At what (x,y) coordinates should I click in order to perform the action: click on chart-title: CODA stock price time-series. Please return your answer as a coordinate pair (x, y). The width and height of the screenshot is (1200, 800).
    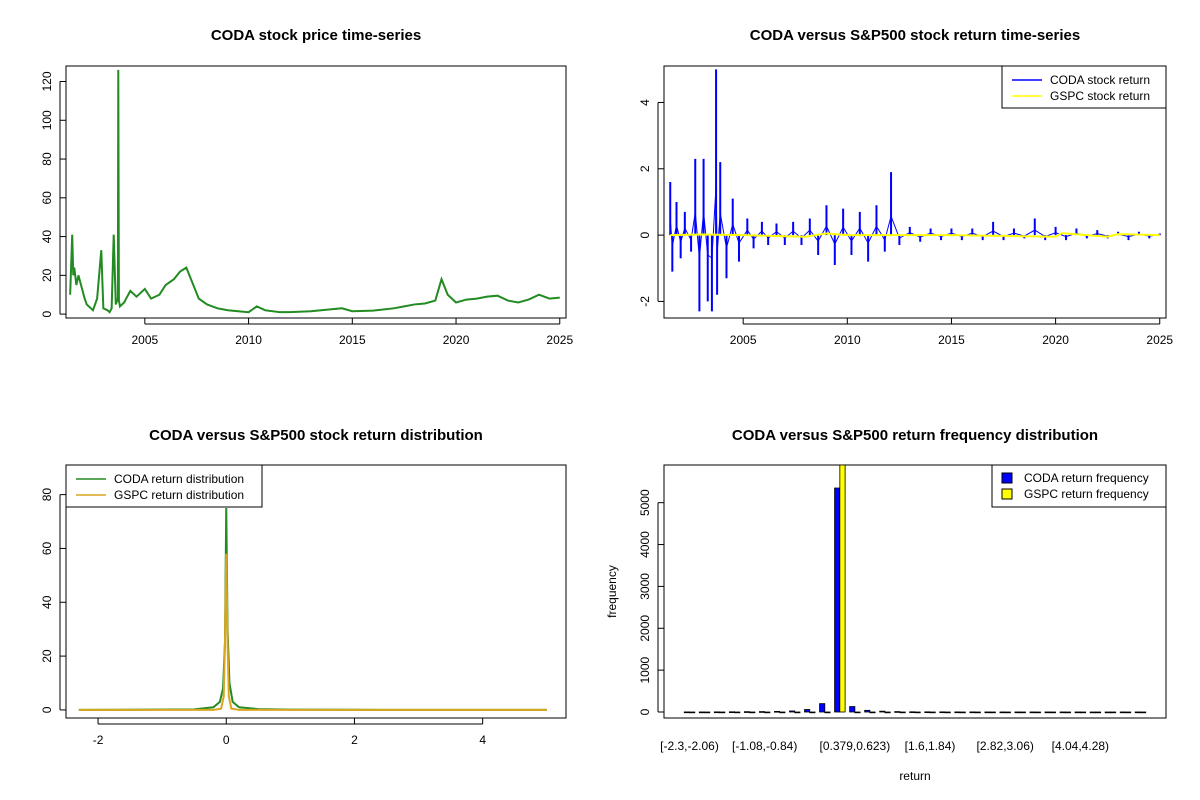
    Looking at the image, I should click on (316, 35).